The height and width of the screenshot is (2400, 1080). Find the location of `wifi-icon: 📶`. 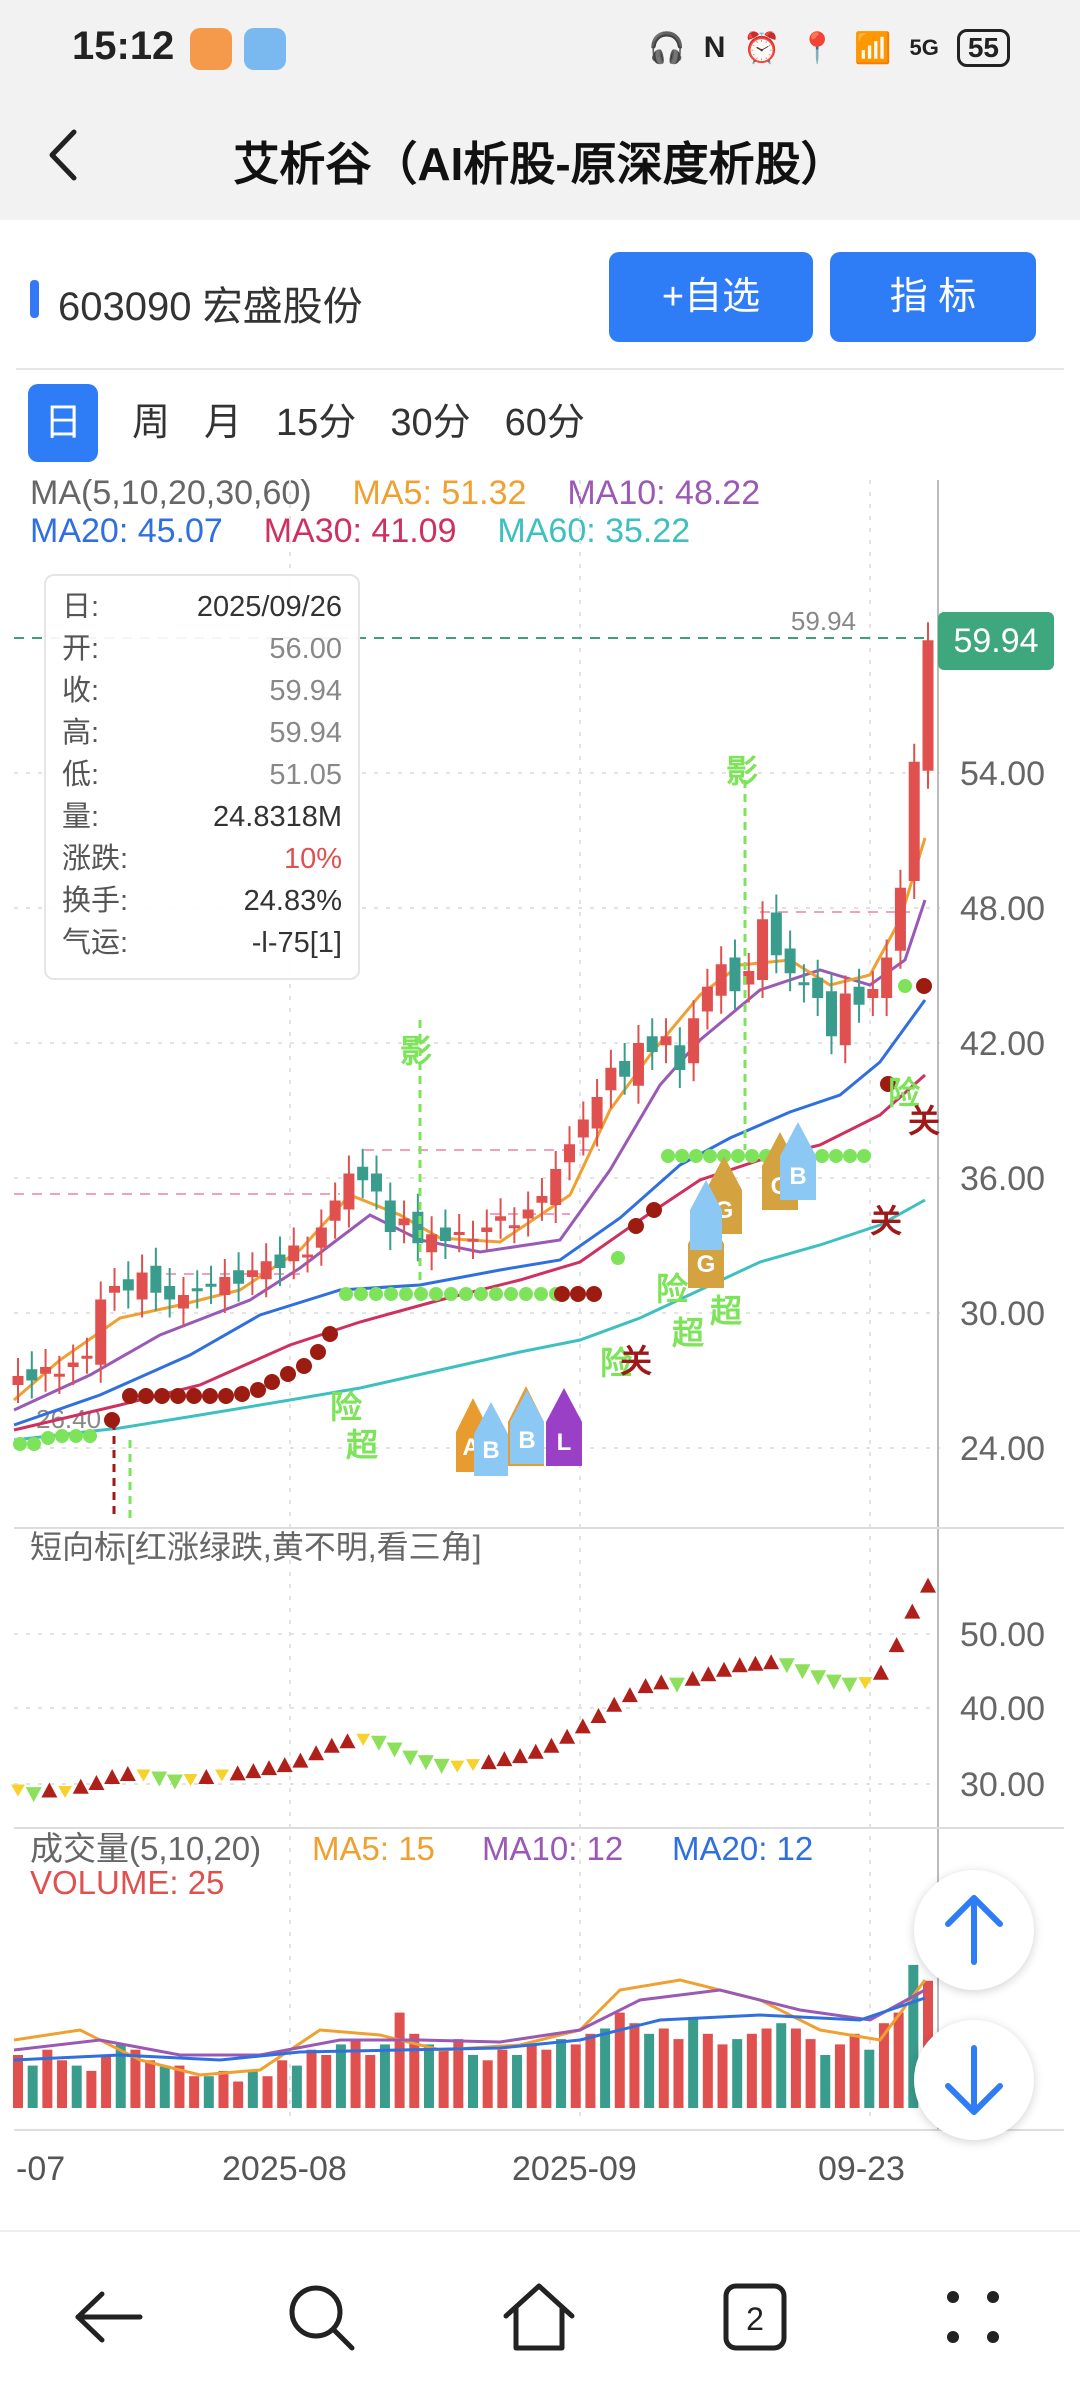

wifi-icon: 📶 is located at coordinates (873, 48).